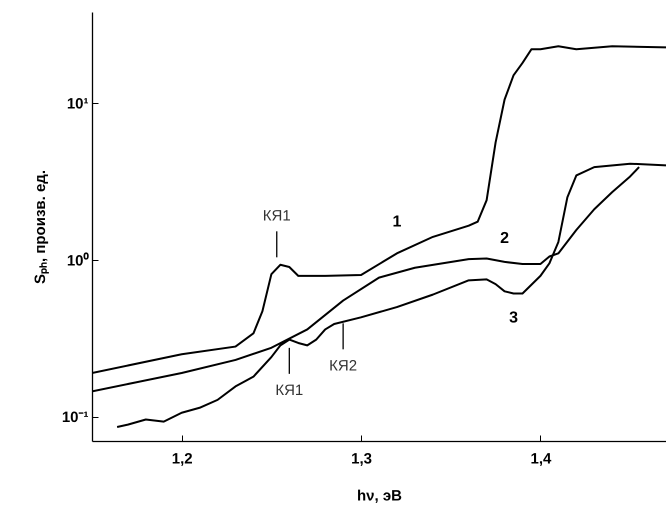  What do you see at coordinates (182, 459) in the screenshot?
I see `x-tick-label: 1,2` at bounding box center [182, 459].